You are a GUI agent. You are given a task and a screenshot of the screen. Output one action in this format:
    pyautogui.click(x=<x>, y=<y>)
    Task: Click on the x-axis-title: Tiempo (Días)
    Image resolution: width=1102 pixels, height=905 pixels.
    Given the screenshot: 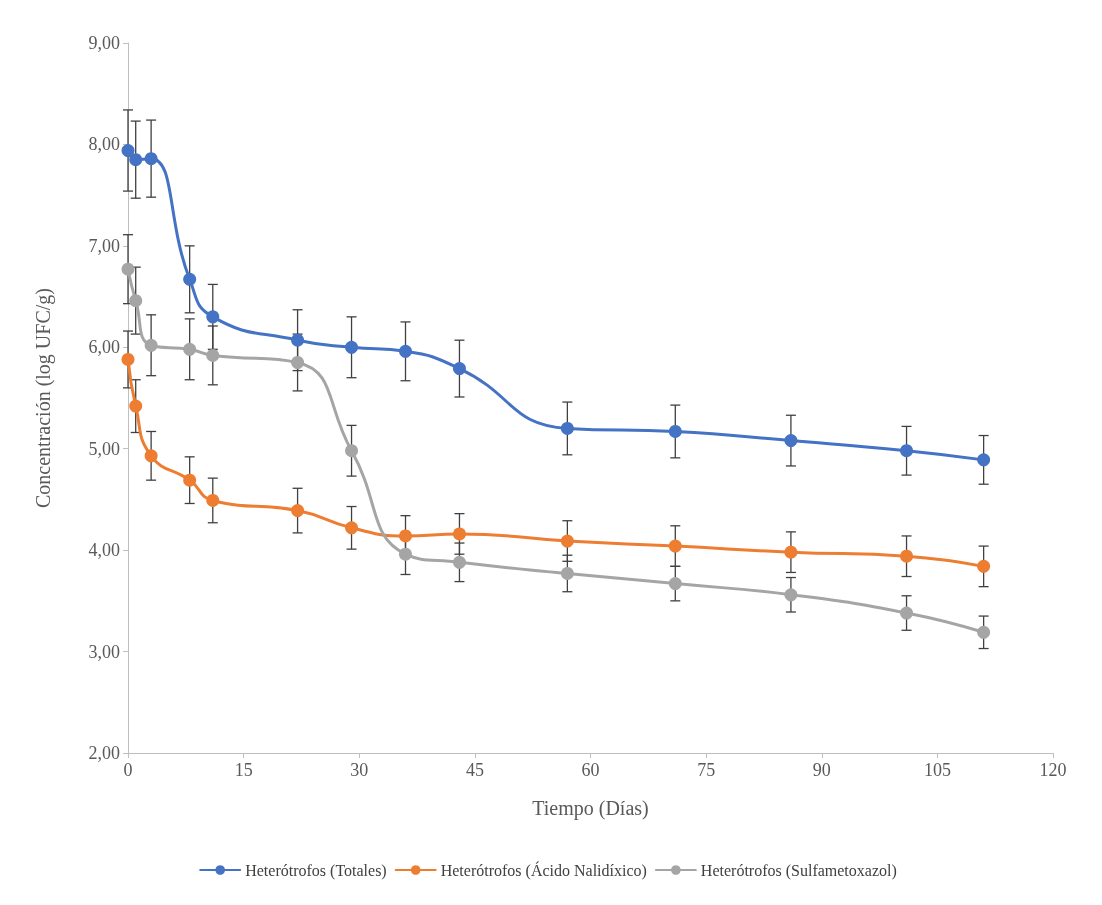 What is the action you would take?
    pyautogui.click(x=590, y=808)
    